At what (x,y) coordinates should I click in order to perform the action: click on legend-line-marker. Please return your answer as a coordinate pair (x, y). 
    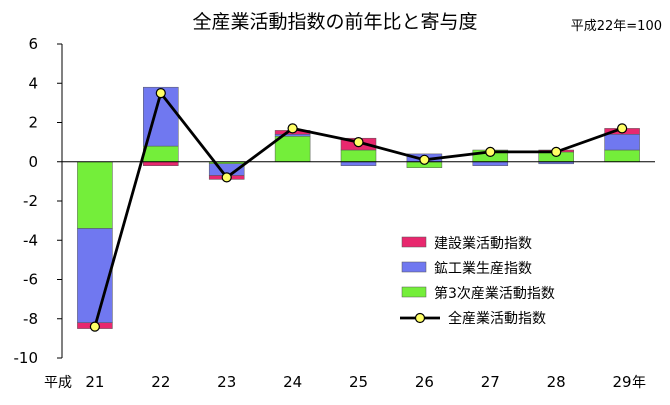
    Looking at the image, I should click on (420, 318).